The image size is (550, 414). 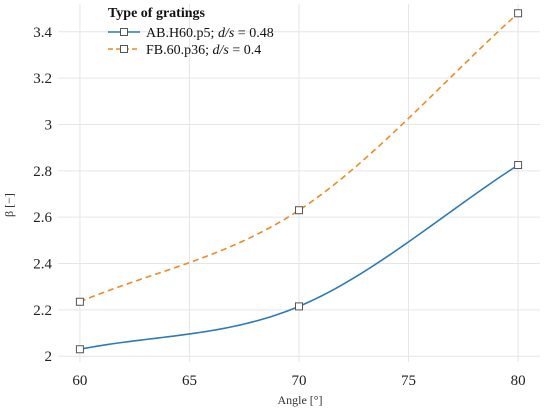 I want to click on y-tick-label: 3.4, so click(x=42, y=33).